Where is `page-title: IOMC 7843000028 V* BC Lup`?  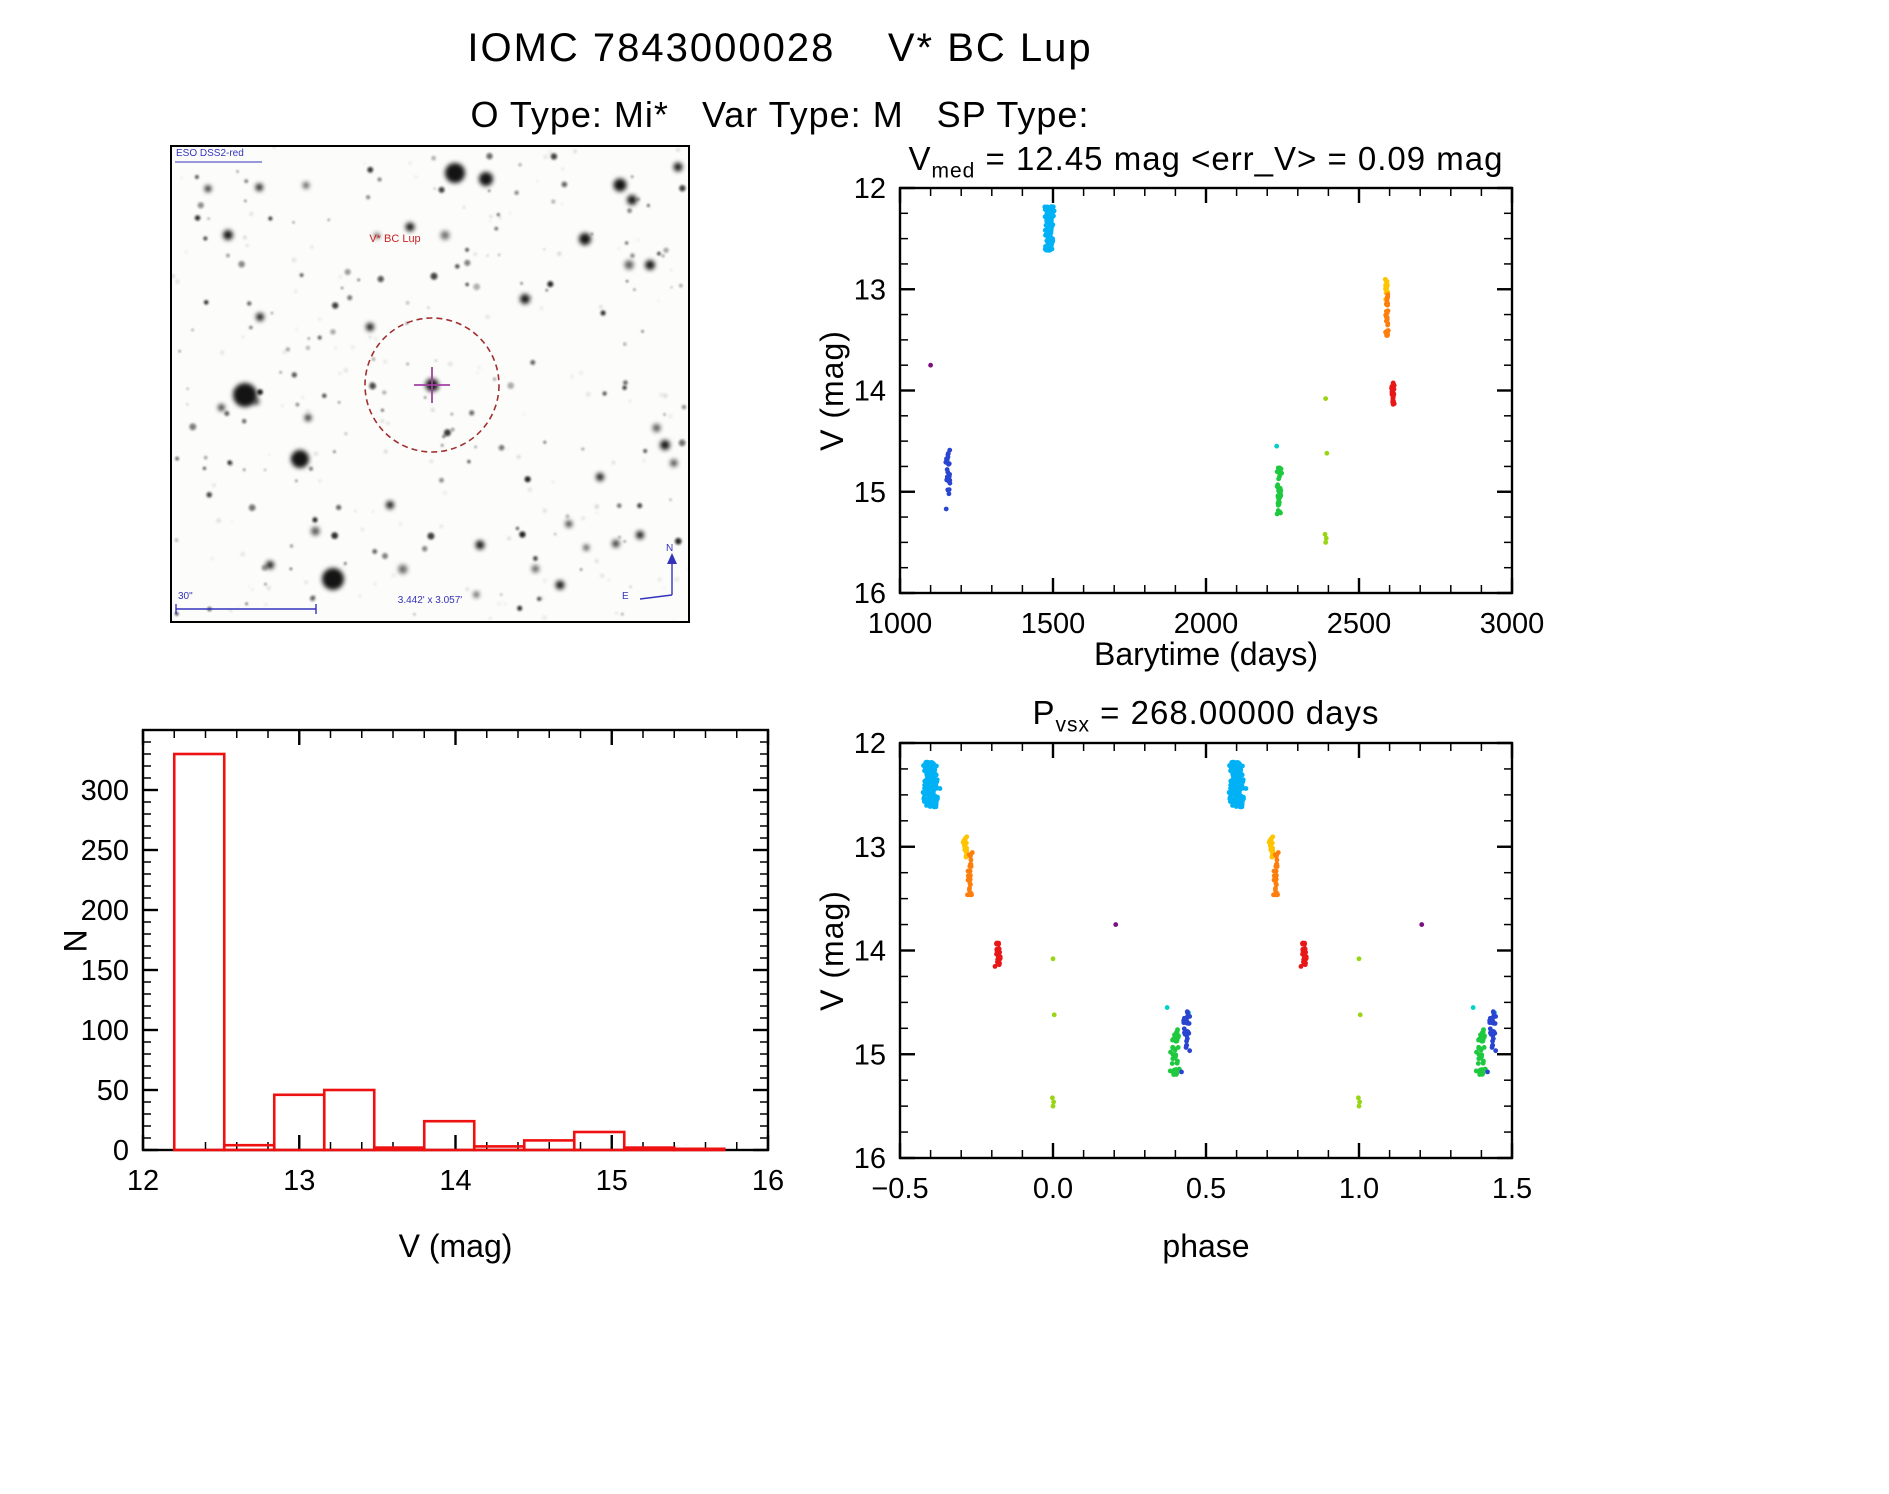
page-title: IOMC 7843000028 V* BC Lup is located at coordinates (780, 48).